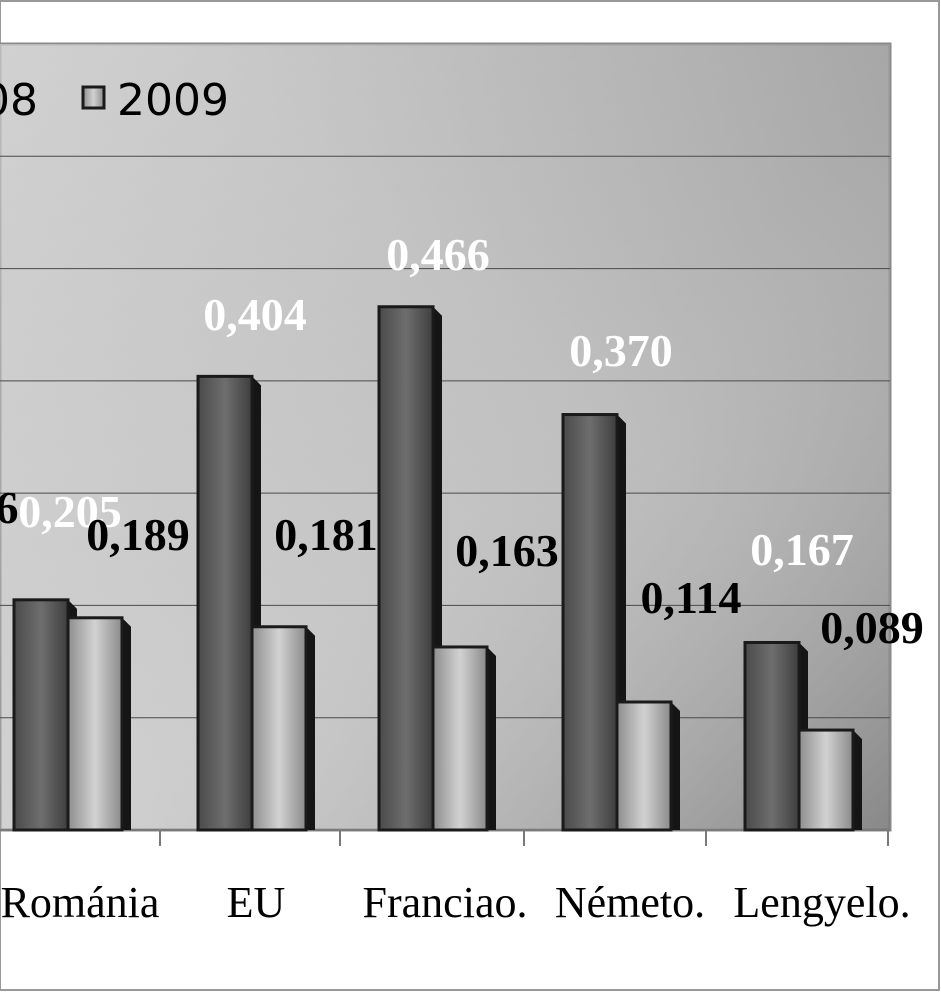 The width and height of the screenshot is (941, 998). Describe the element at coordinates (438, 254) in the screenshot. I see `value-label: 0,466` at that location.